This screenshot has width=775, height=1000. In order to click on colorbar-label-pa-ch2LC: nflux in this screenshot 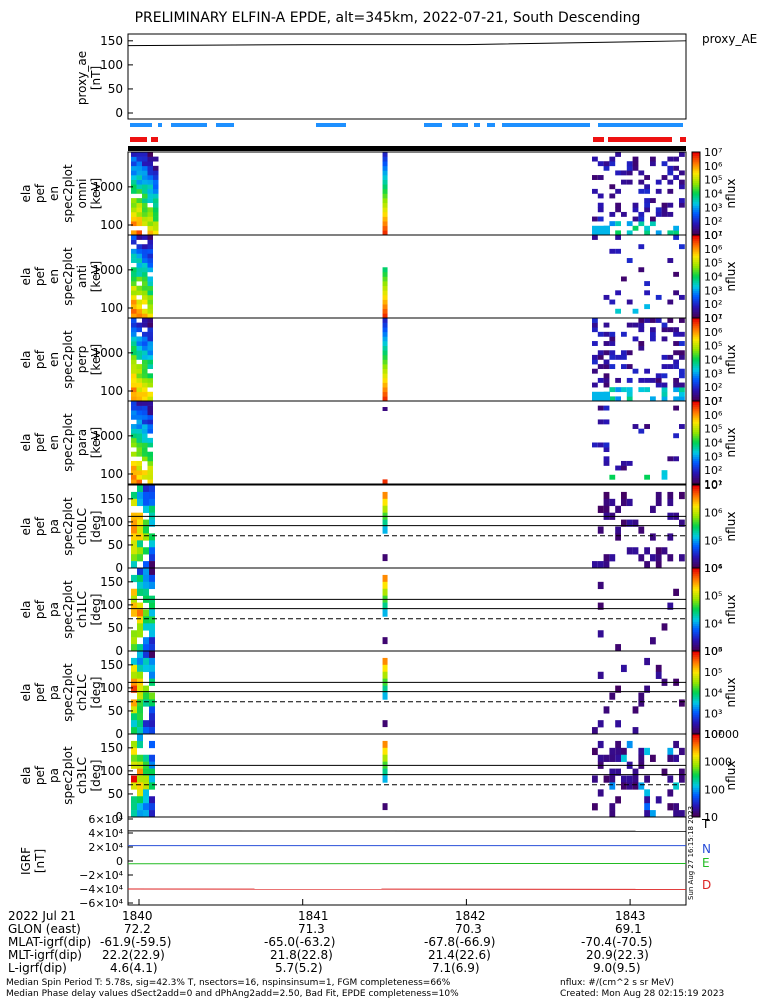, I will do `click(731, 693)`.